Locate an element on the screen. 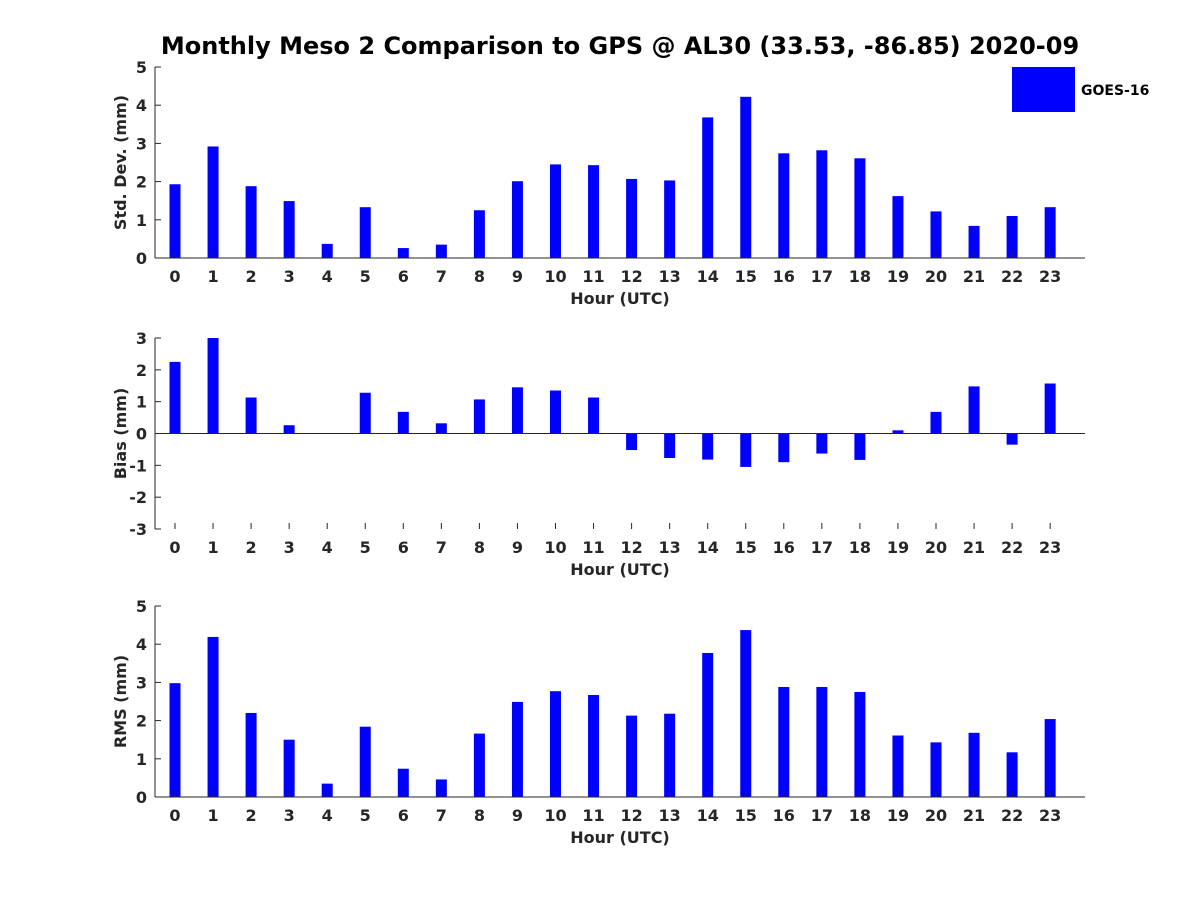 The width and height of the screenshot is (1200, 900). x-tick-label: 21 is located at coordinates (974, 815).